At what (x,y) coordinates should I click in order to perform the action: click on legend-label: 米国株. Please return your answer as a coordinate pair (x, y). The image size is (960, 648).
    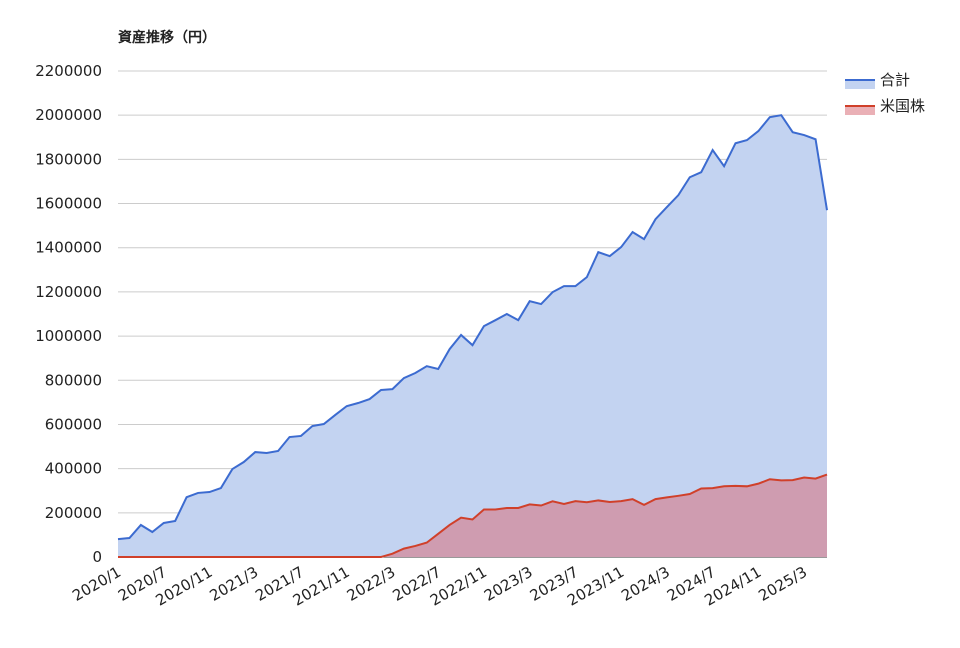
    Looking at the image, I should click on (902, 106).